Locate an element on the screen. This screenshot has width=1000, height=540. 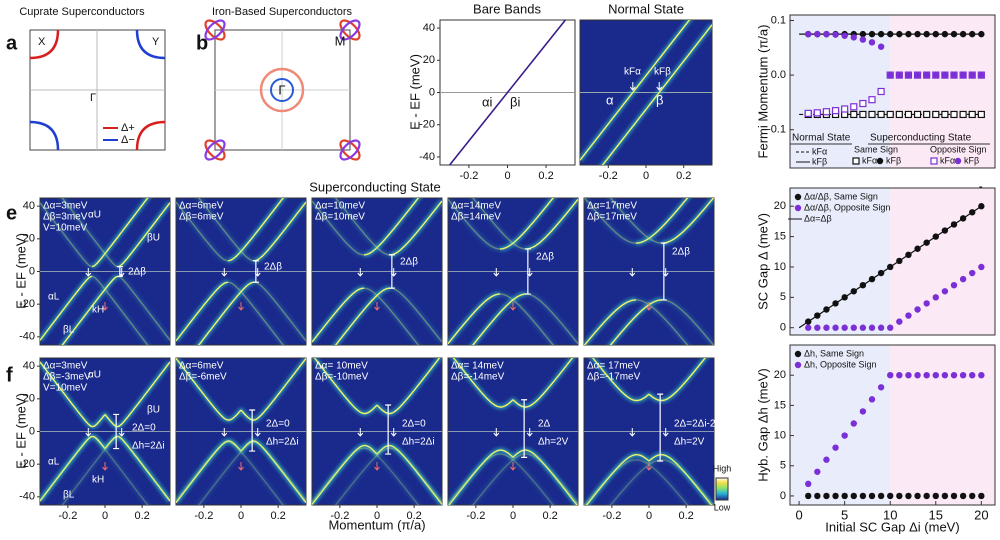
point-label: Γ is located at coordinates (281, 89).